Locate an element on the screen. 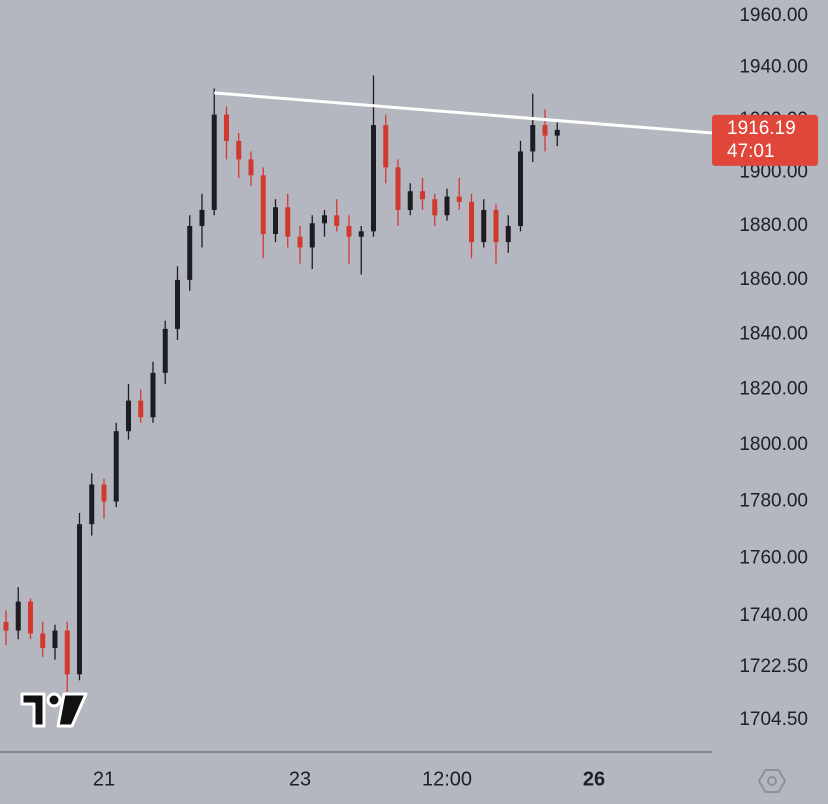 This screenshot has height=804, width=828. x-tick-label: 12:00 is located at coordinates (447, 779).